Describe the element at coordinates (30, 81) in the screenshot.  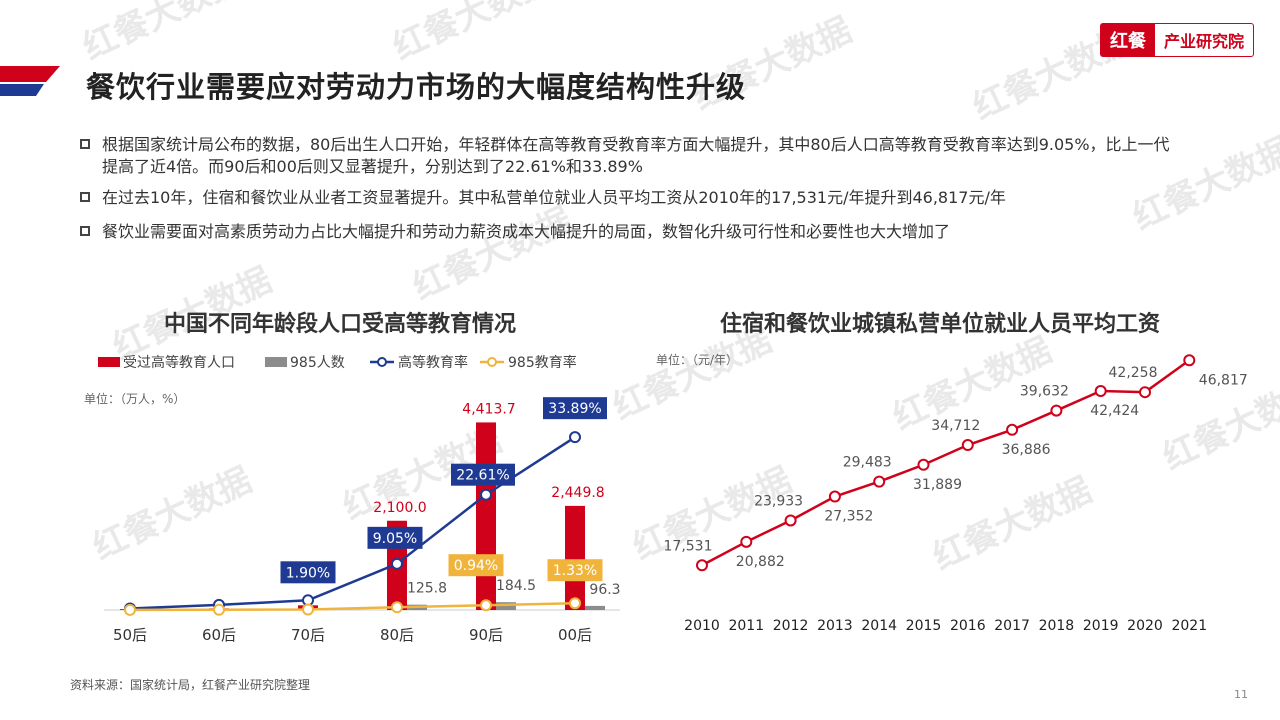
I see `header-accent-stripe` at that location.